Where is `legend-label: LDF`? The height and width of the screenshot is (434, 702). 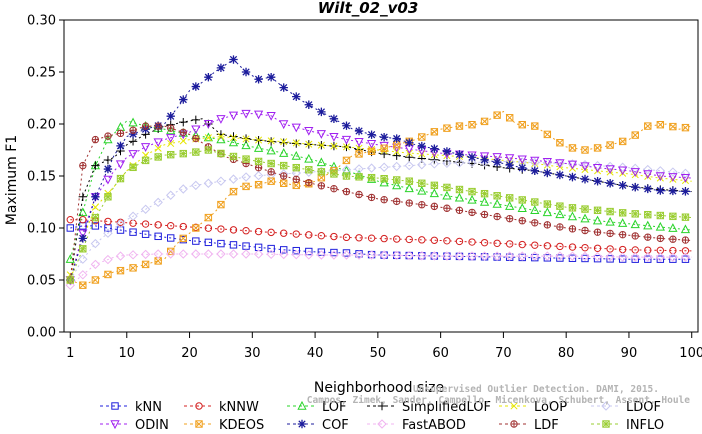
legend-label: LDF is located at coordinates (546, 425).